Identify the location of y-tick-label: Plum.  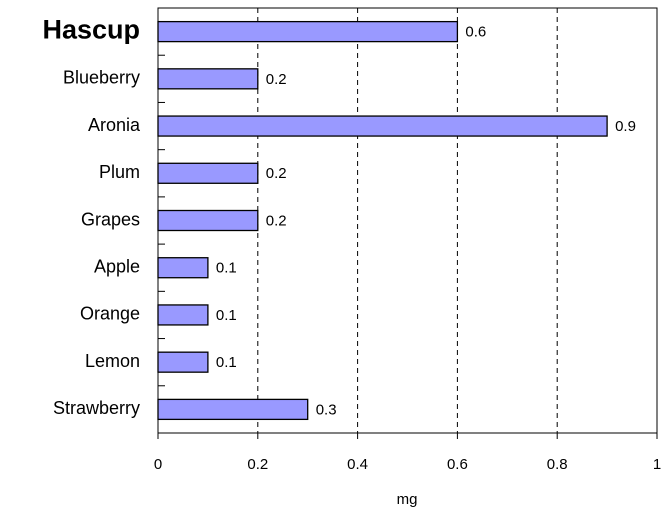
(119, 172).